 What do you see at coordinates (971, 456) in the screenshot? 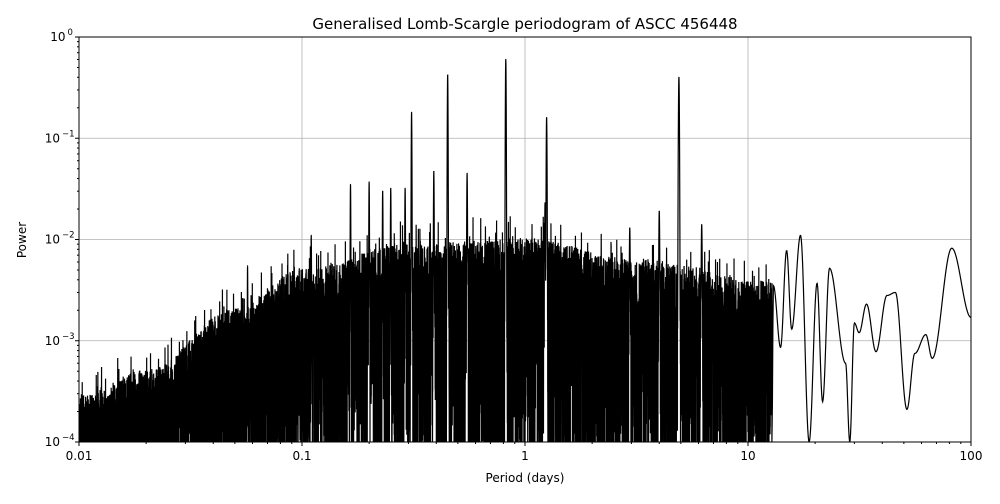
I see `x-tick-label: 100` at bounding box center [971, 456].